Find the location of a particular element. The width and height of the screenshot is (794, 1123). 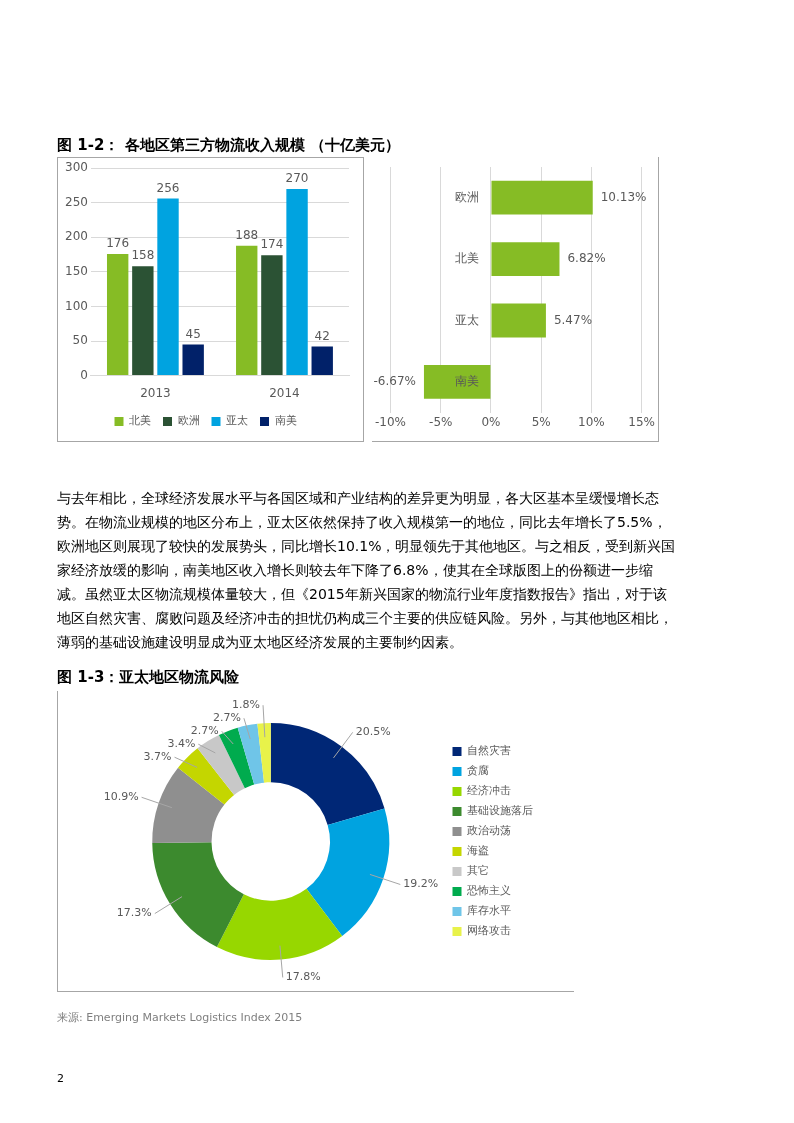

x-tick-label: 5% is located at coordinates (541, 421).